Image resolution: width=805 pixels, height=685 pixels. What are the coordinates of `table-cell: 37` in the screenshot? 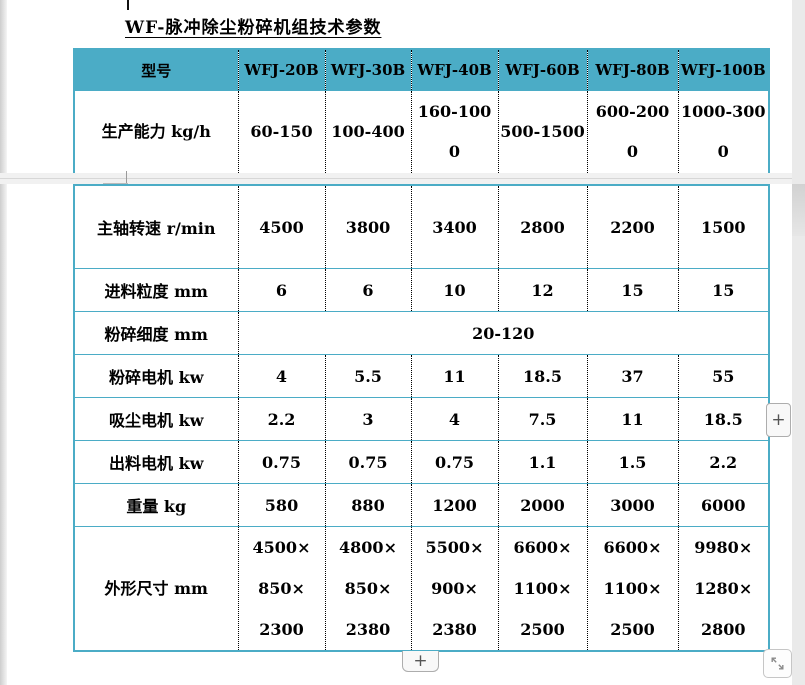 It's located at (632, 376).